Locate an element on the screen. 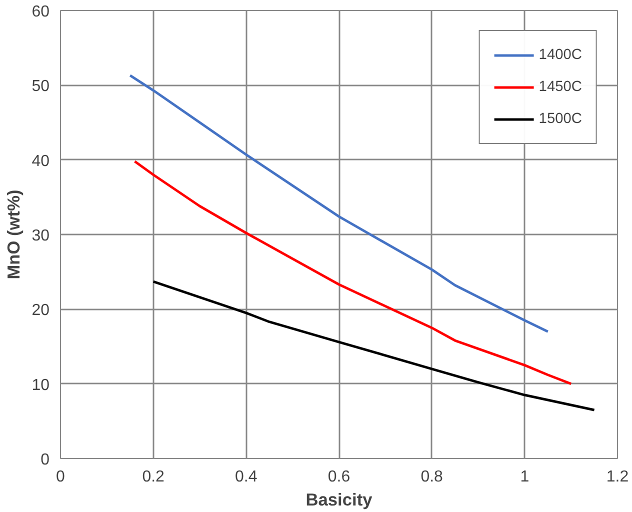 The height and width of the screenshot is (512, 632). y-tick-label: 60 is located at coordinates (41, 12).